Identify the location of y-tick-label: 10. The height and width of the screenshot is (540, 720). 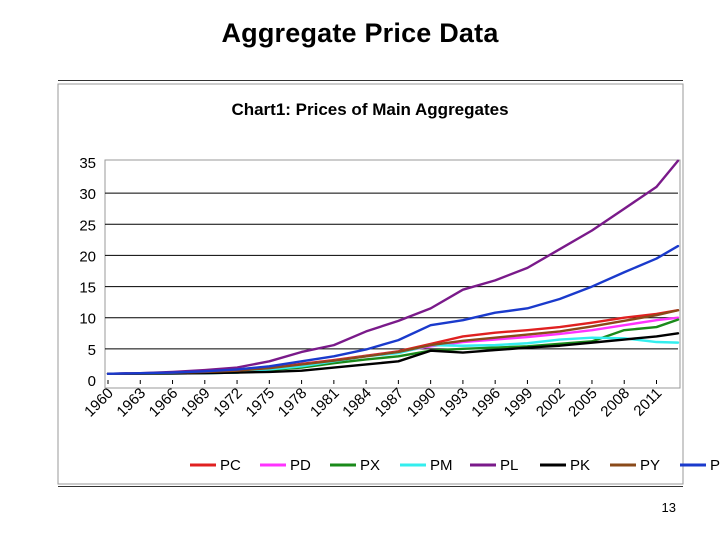
(87, 319).